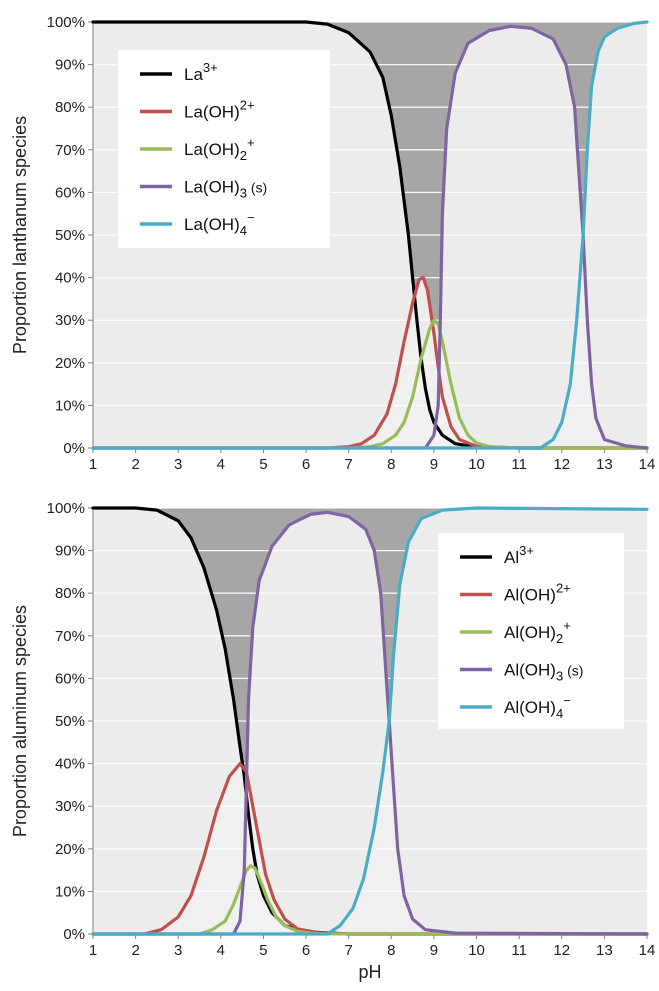 The height and width of the screenshot is (991, 659). What do you see at coordinates (20, 721) in the screenshot?
I see `y-axis-title: Proportion aluminum species` at bounding box center [20, 721].